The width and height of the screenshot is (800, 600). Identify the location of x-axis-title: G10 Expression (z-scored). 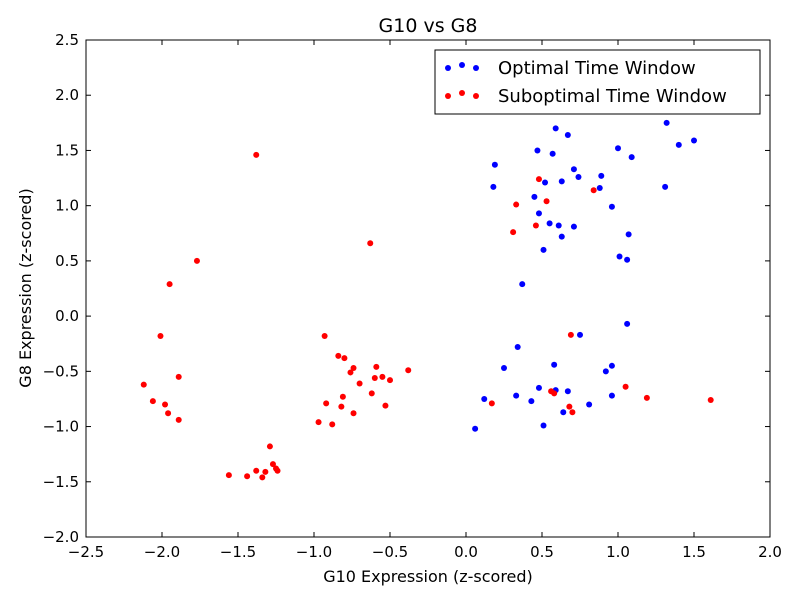
(428, 576).